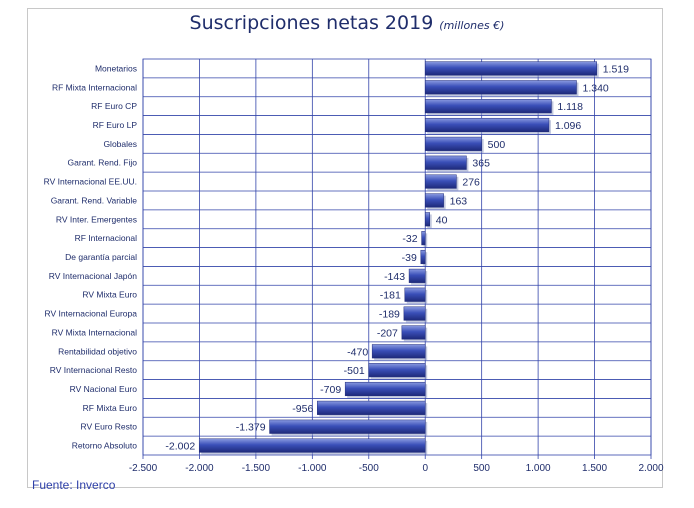 This screenshot has width=694, height=508. What do you see at coordinates (312, 468) in the screenshot?
I see `x-tick-label: -1.000` at bounding box center [312, 468].